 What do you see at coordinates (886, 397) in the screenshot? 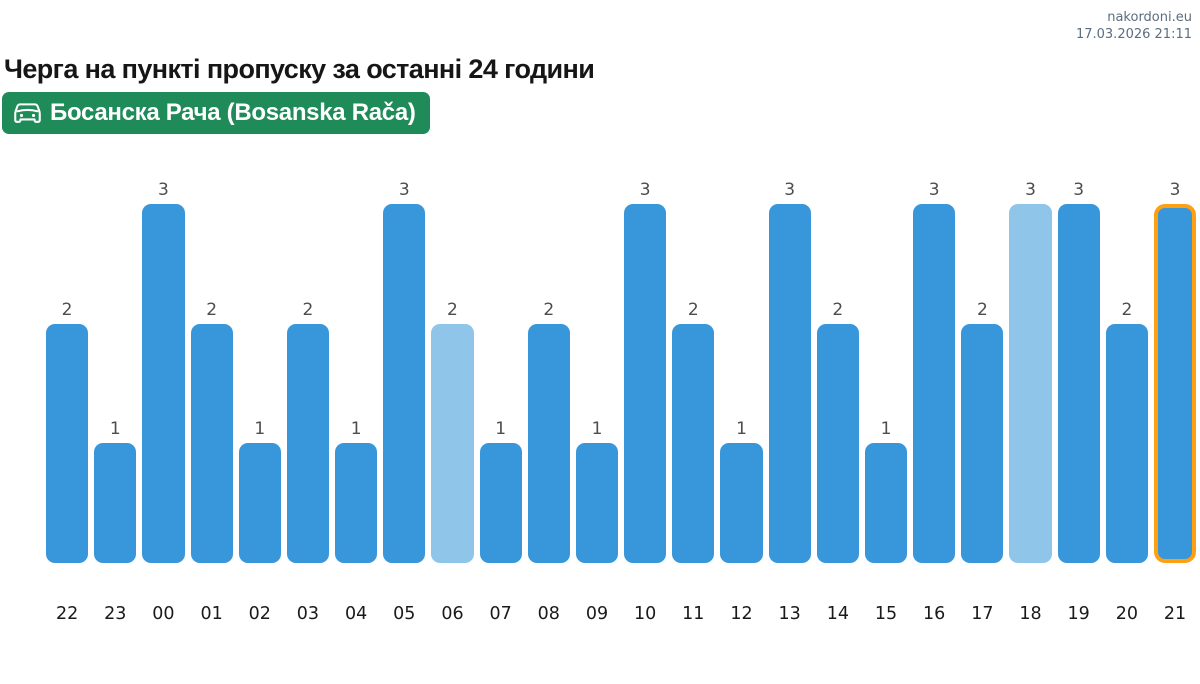
I see `bar-column: 1 15` at bounding box center [886, 397].